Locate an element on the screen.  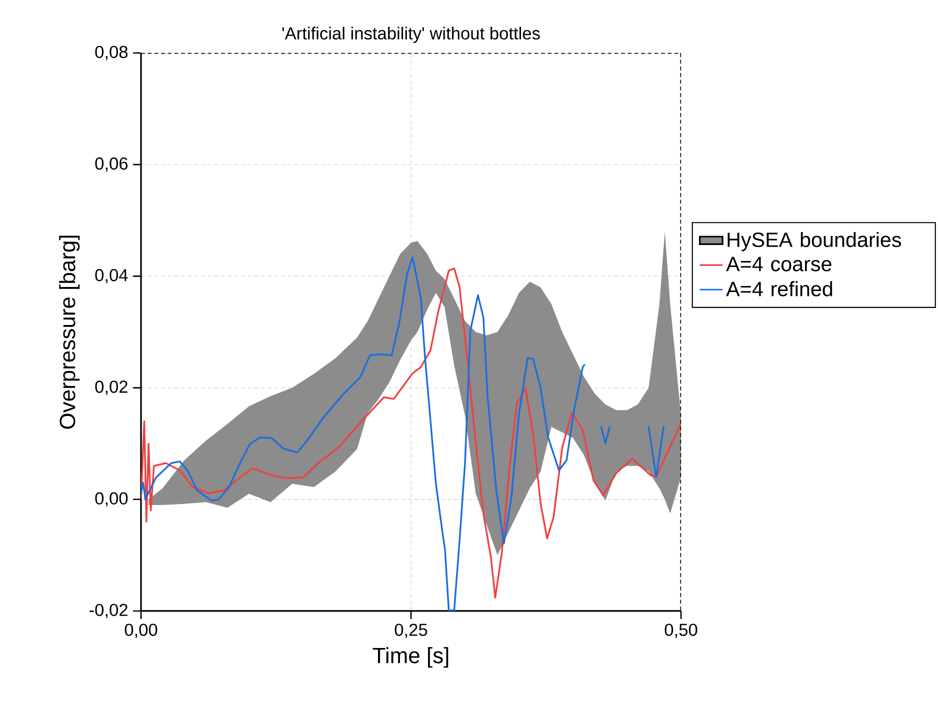
y-tick-label: 0,08 is located at coordinates (111, 53).